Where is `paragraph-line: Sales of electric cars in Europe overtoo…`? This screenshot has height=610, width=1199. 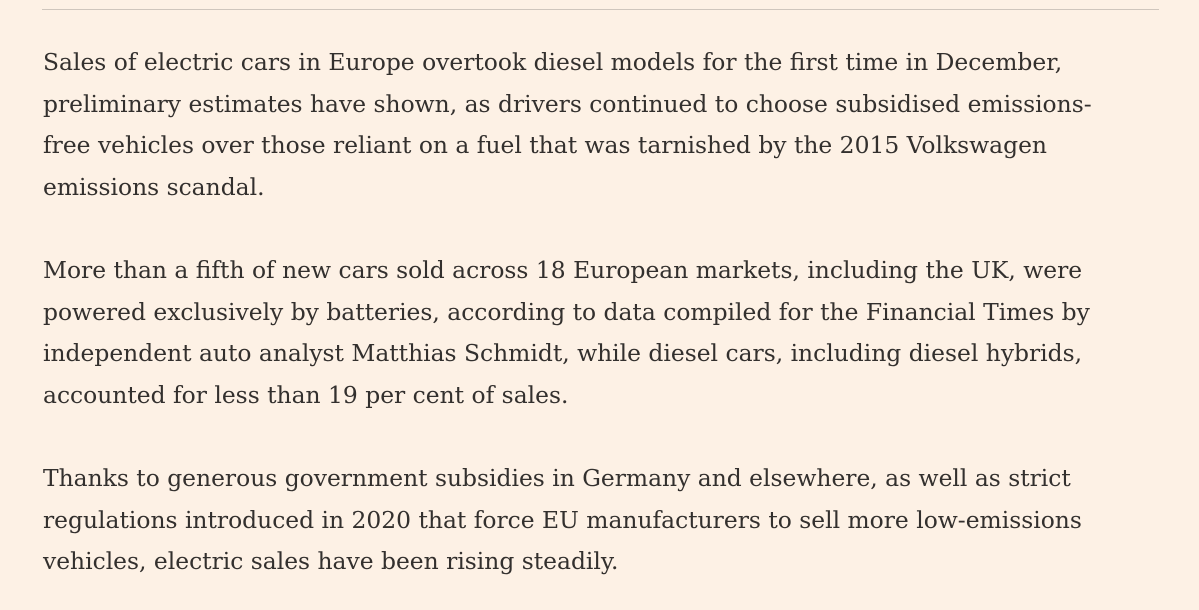 paragraph-line: Sales of electric cars in Europe overtoo… is located at coordinates (553, 62).